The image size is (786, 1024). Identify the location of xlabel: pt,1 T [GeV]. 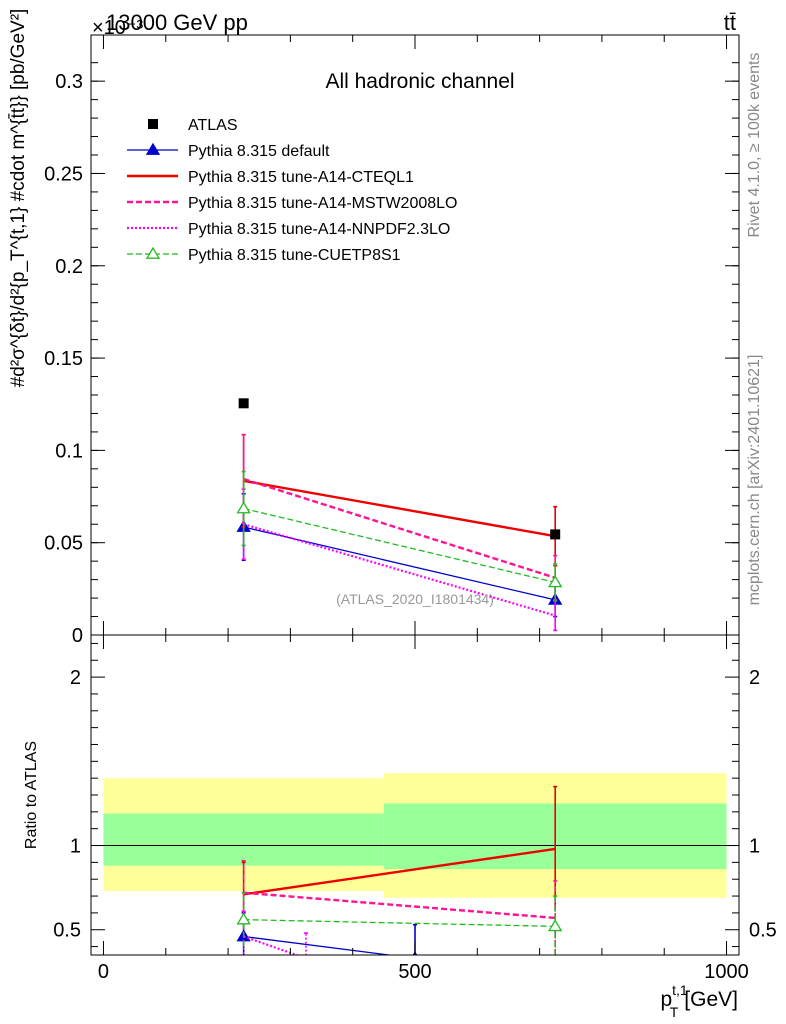
(699, 1001).